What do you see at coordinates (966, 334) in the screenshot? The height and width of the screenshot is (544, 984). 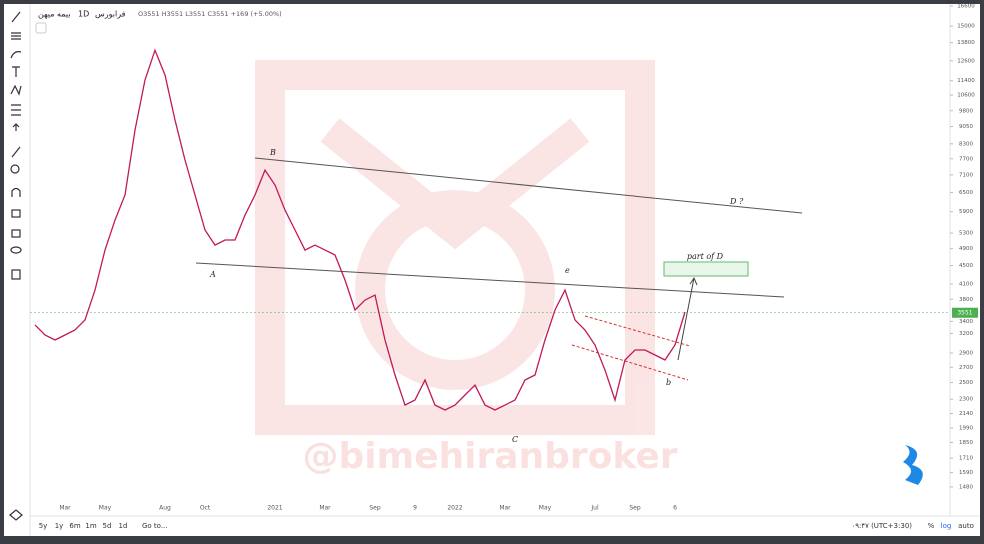 I see `y-tick-label: 3200` at bounding box center [966, 334].